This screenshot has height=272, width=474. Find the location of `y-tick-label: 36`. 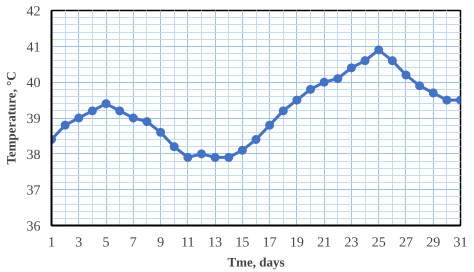

y-tick-label: 36 is located at coordinates (33, 227).